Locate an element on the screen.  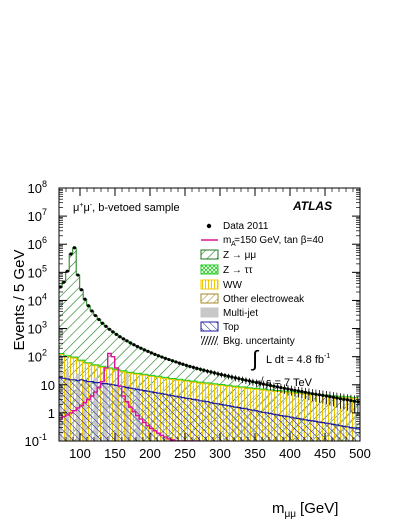
legend-multijet-swatch is located at coordinates (209, 312).